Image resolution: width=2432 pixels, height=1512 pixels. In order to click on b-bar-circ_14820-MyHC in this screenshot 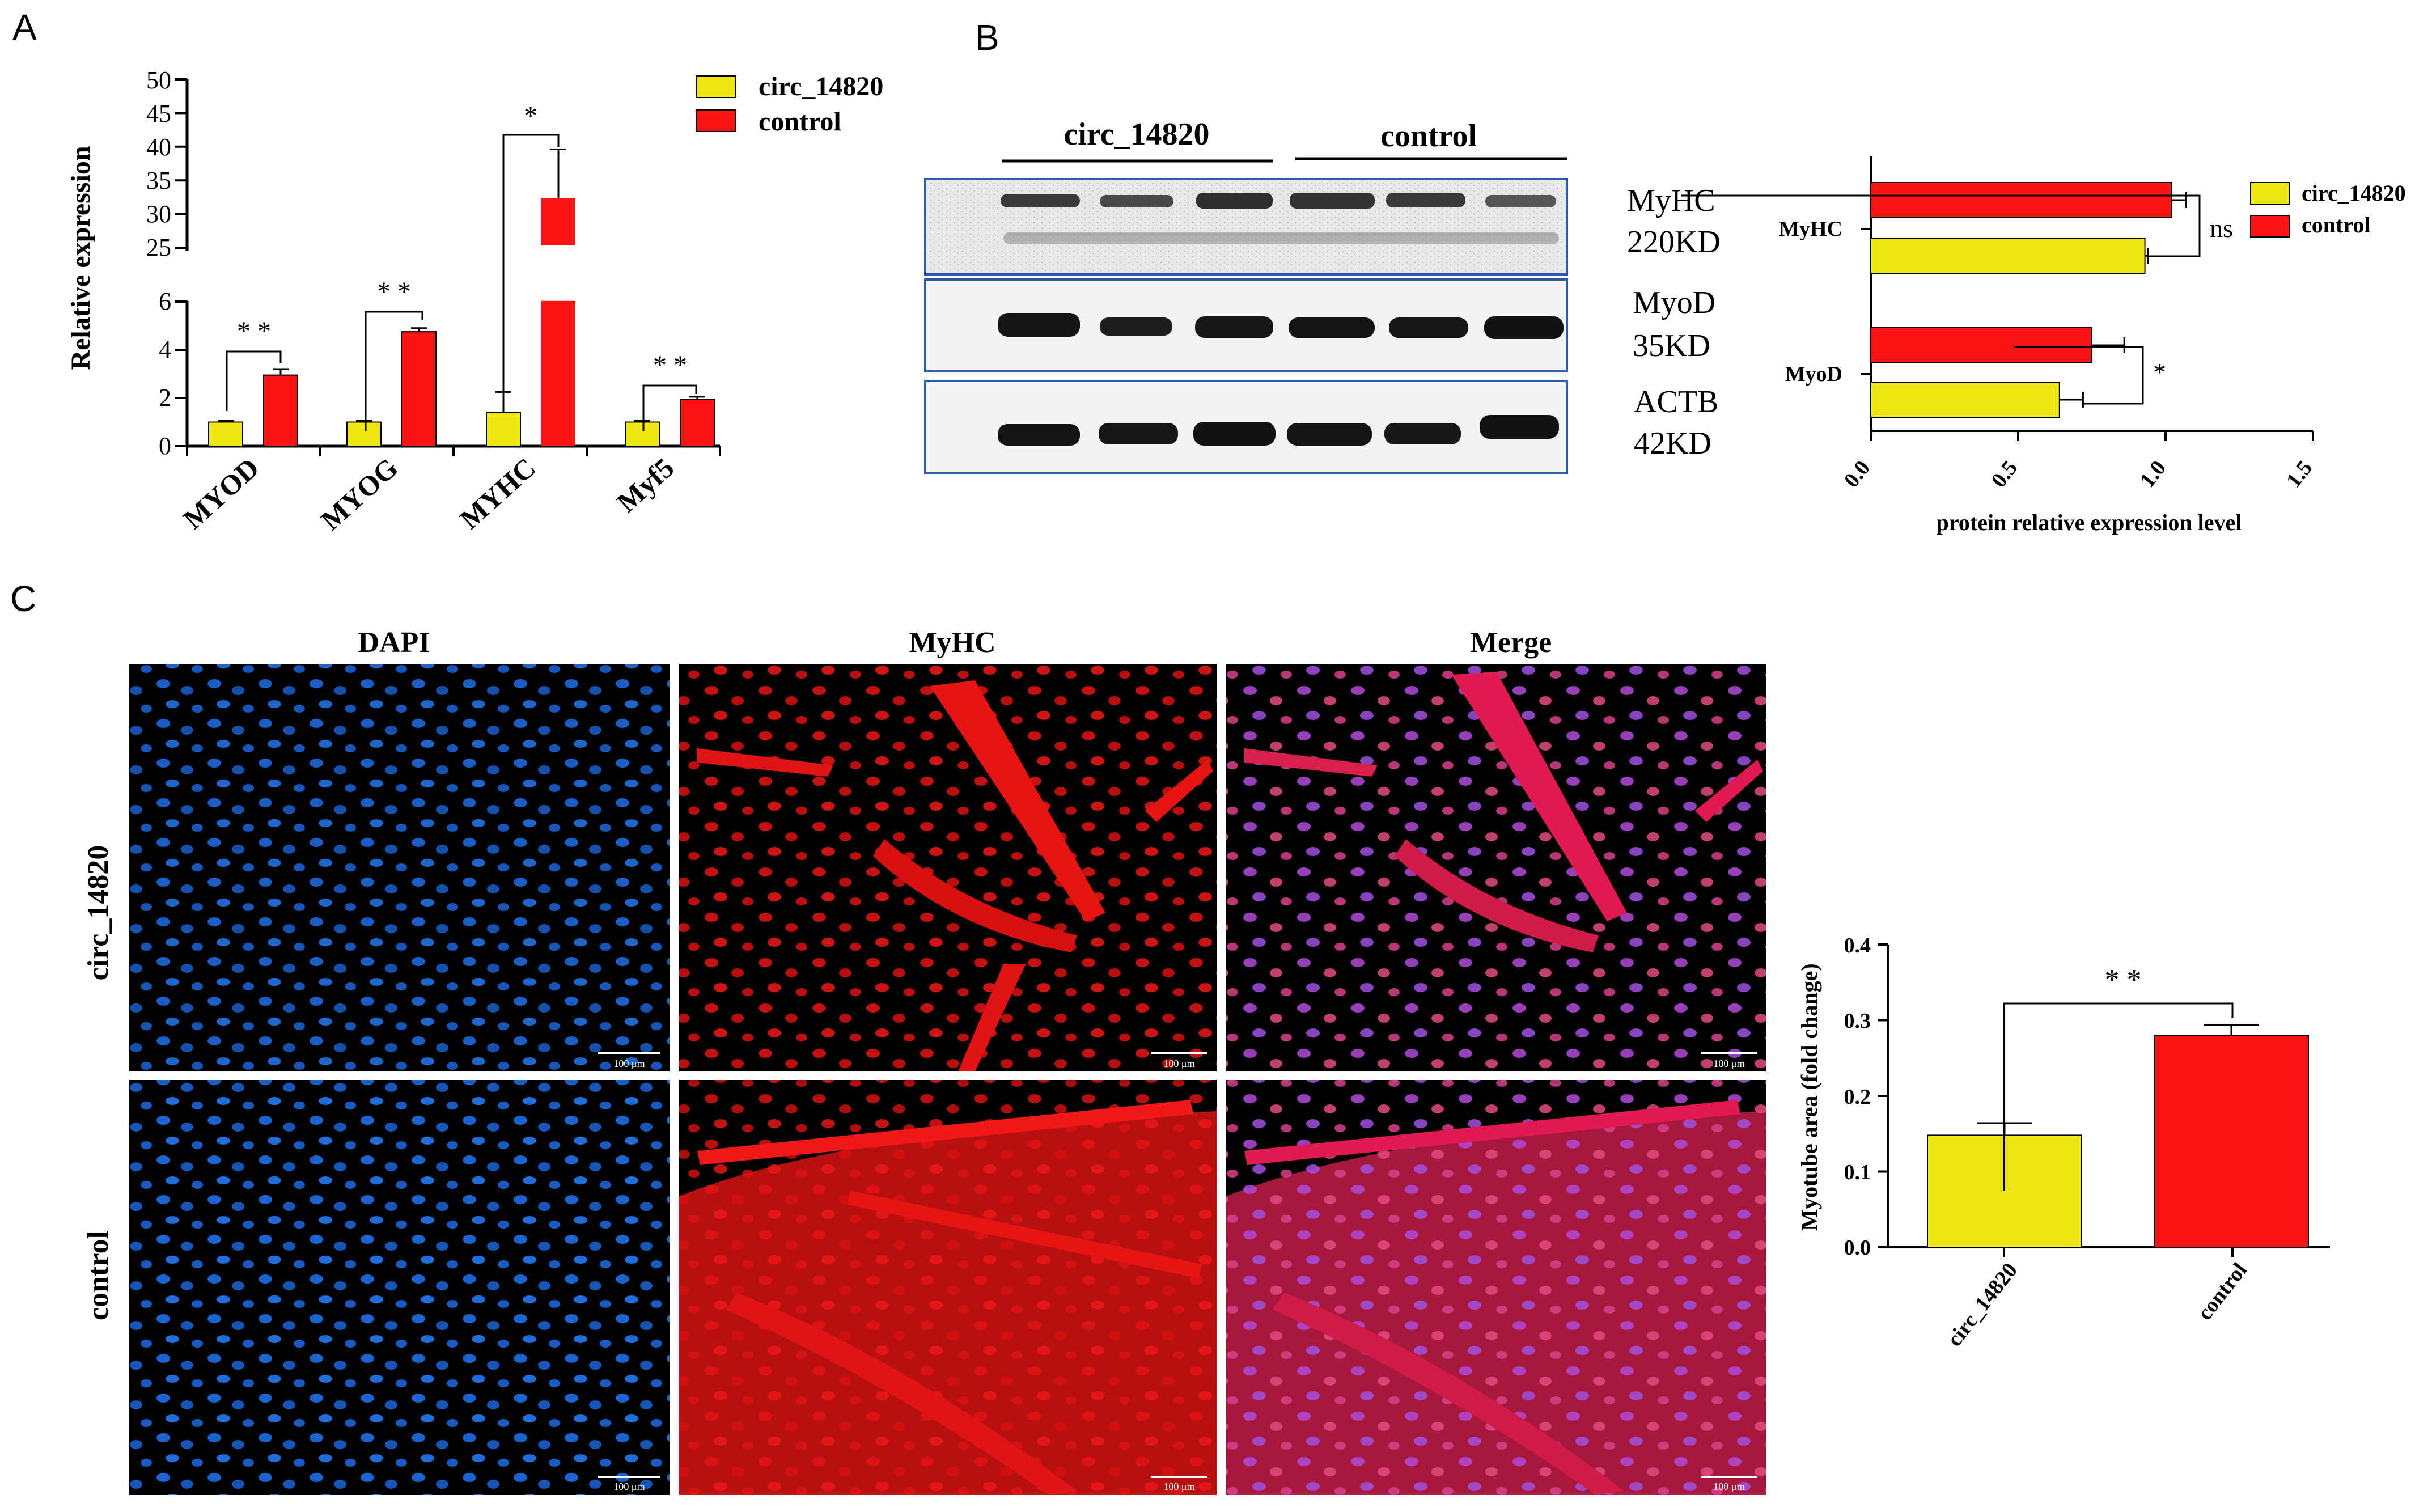, I will do `click(2008, 256)`.